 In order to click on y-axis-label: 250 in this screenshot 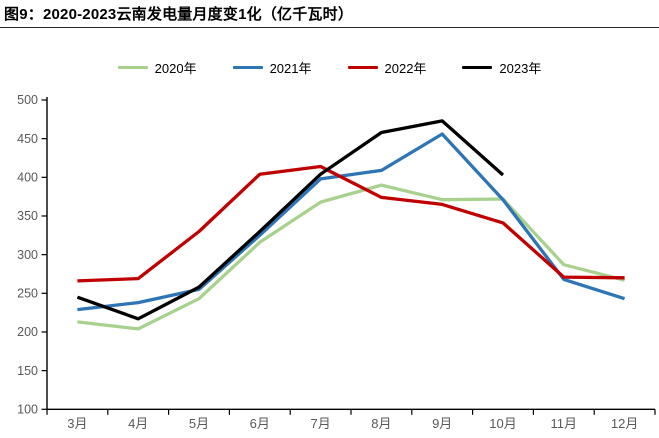, I will do `click(27, 294)`.